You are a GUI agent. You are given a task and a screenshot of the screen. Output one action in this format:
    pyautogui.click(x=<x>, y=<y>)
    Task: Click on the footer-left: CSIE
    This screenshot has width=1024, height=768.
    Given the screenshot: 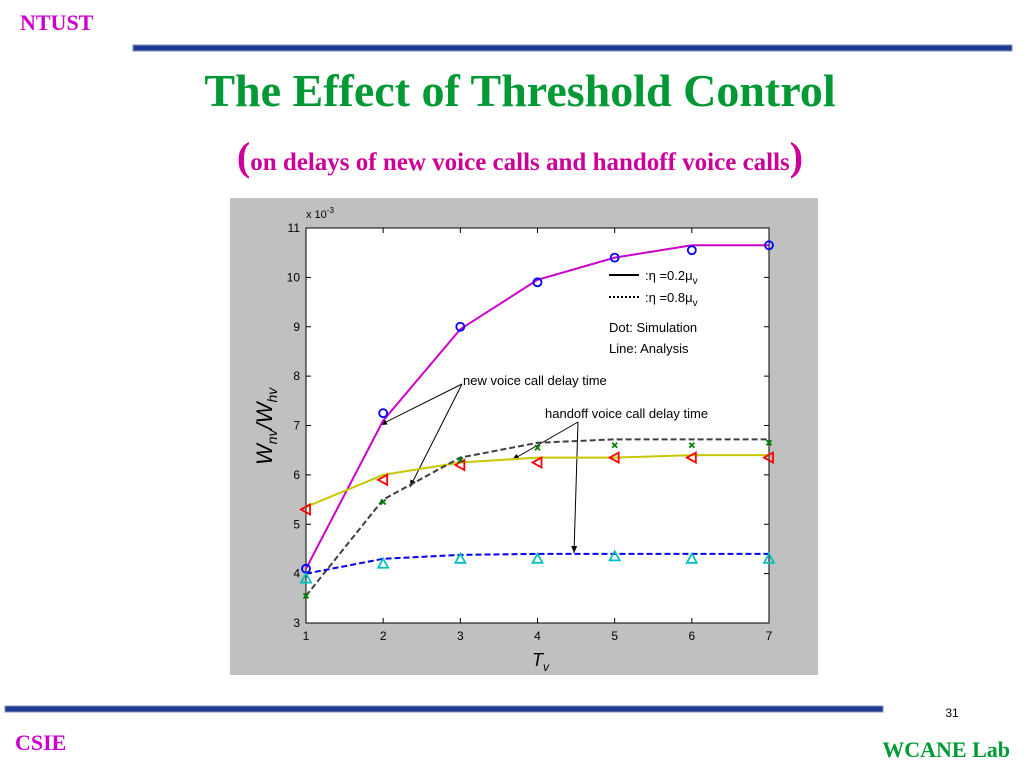 What is the action you would take?
    pyautogui.click(x=40, y=742)
    